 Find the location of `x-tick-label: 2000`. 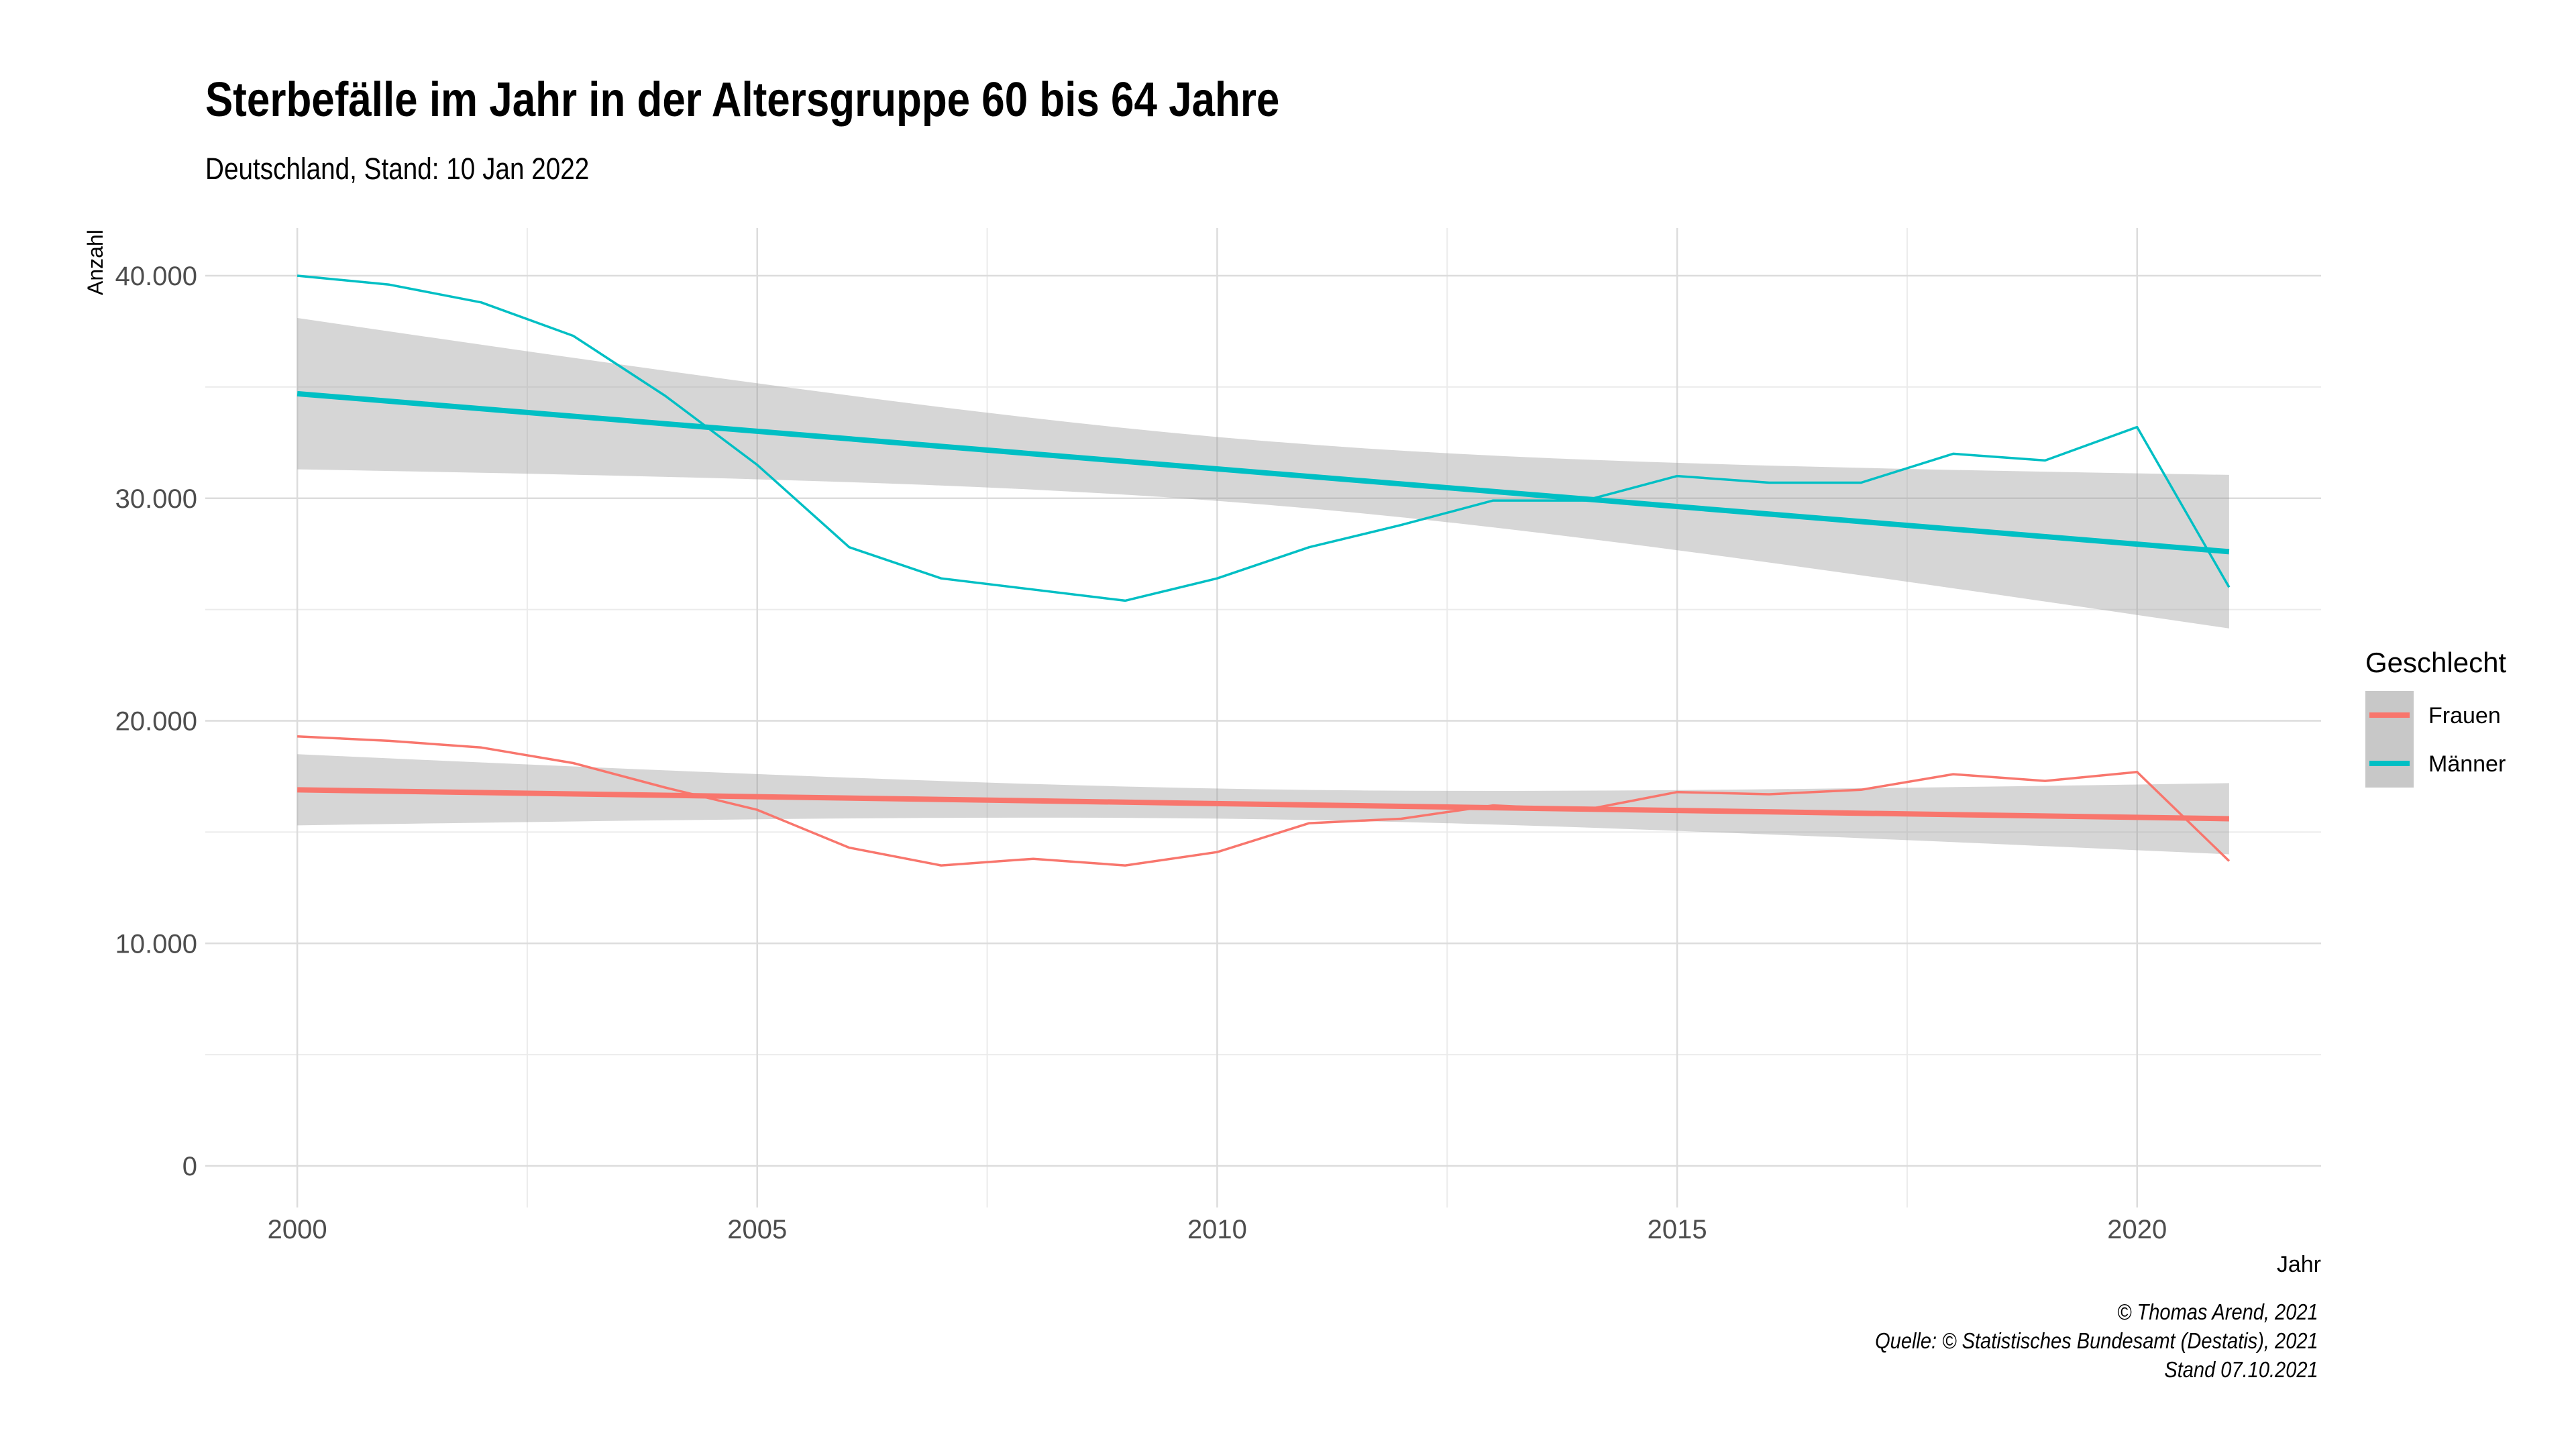

x-tick-label: 2000 is located at coordinates (297, 1229).